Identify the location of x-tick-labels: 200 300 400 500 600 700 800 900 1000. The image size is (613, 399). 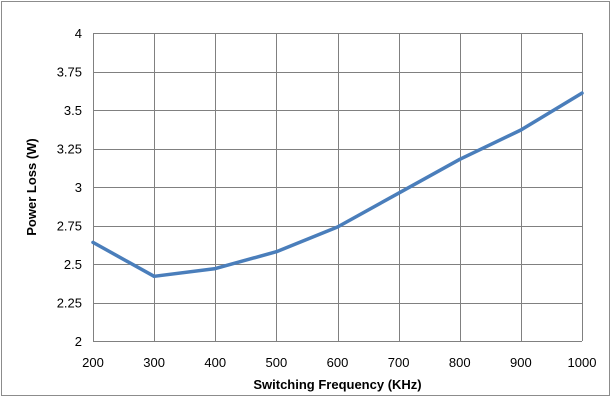
(339, 362).